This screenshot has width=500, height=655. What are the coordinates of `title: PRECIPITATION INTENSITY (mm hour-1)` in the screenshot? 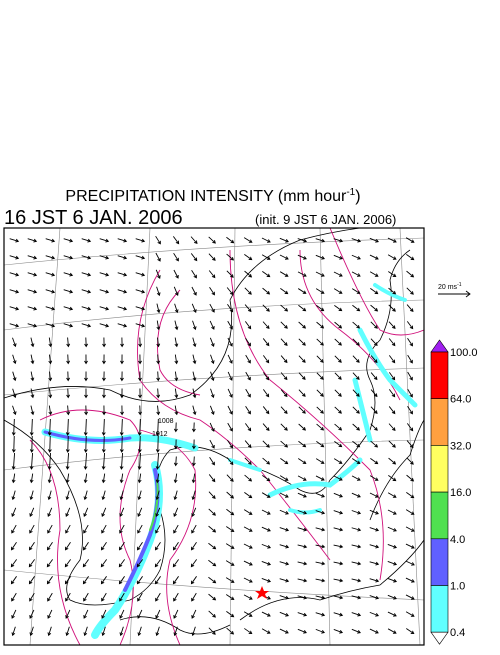 It's located at (212, 196).